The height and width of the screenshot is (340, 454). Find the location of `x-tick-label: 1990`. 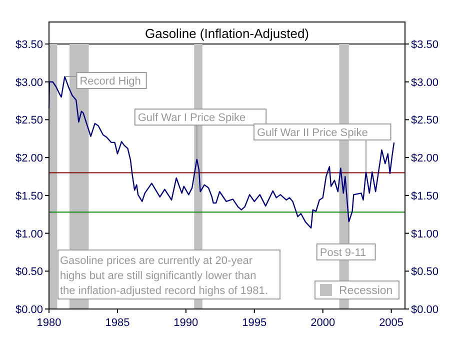

x-tick-label: 1990 is located at coordinates (186, 323).